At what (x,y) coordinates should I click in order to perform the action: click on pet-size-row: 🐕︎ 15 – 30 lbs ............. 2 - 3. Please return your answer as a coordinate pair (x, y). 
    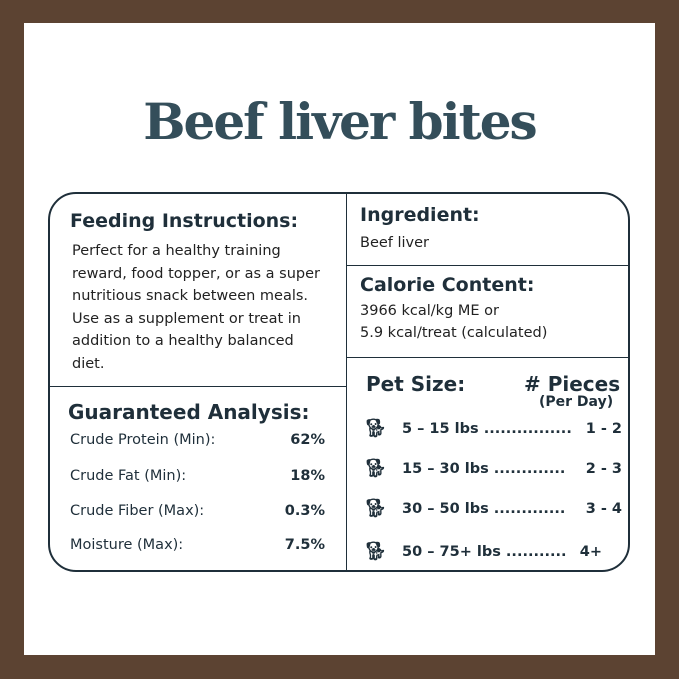
    Looking at the image, I should click on (493, 468).